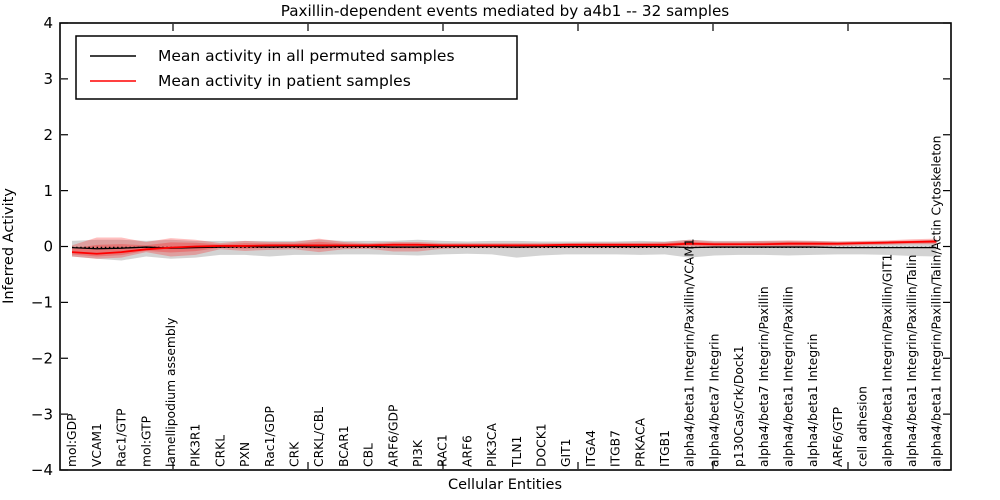 This screenshot has height=500, width=1000. I want to click on entity-label: alpha4/beta1 Integrin/Paxillin/Talin, so click(912, 361).